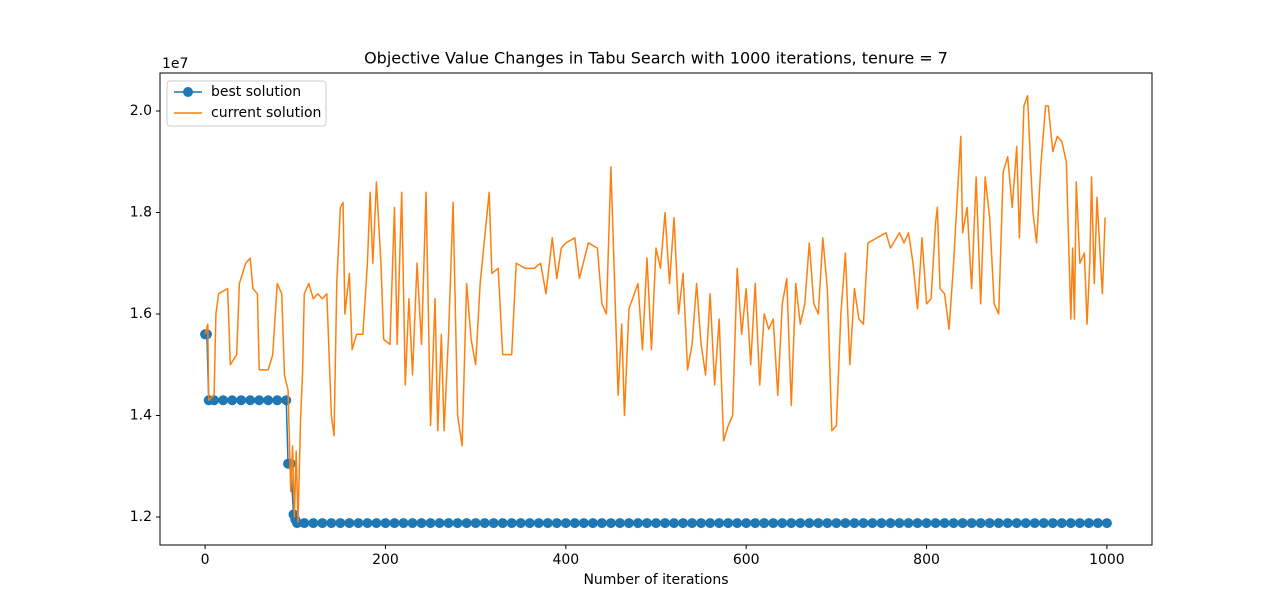 The image size is (1280, 612). I want to click on y-tick-label: 2.0, so click(141, 111).